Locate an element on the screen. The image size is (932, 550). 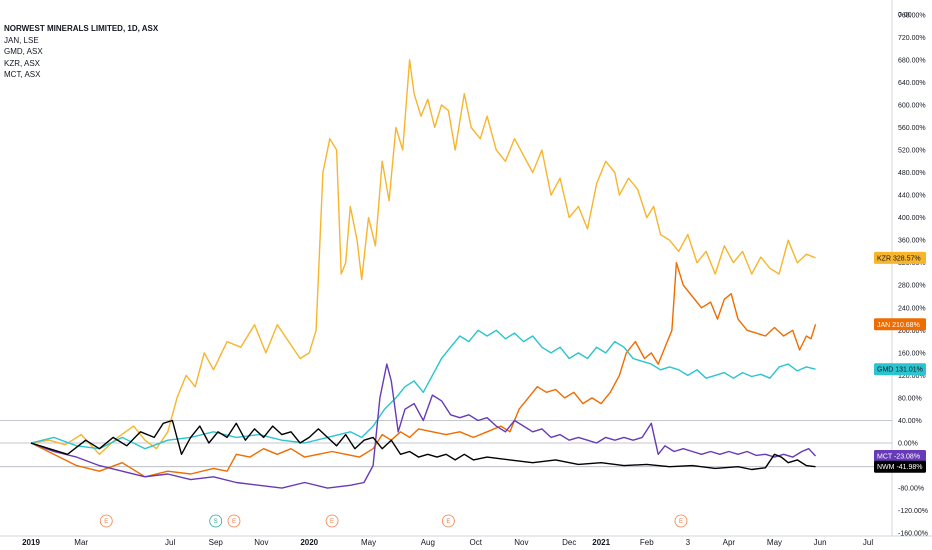
tag-label: NWM -41.98% is located at coordinates (900, 467).